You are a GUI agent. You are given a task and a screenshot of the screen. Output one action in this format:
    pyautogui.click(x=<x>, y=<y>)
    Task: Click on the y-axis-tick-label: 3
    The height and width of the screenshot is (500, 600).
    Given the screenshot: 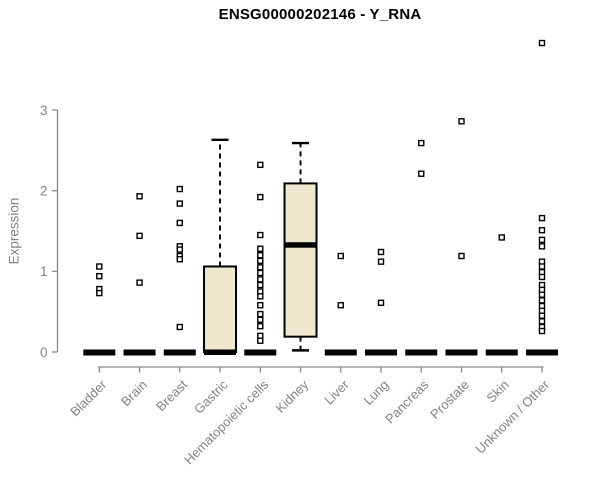 What is the action you would take?
    pyautogui.click(x=44, y=110)
    